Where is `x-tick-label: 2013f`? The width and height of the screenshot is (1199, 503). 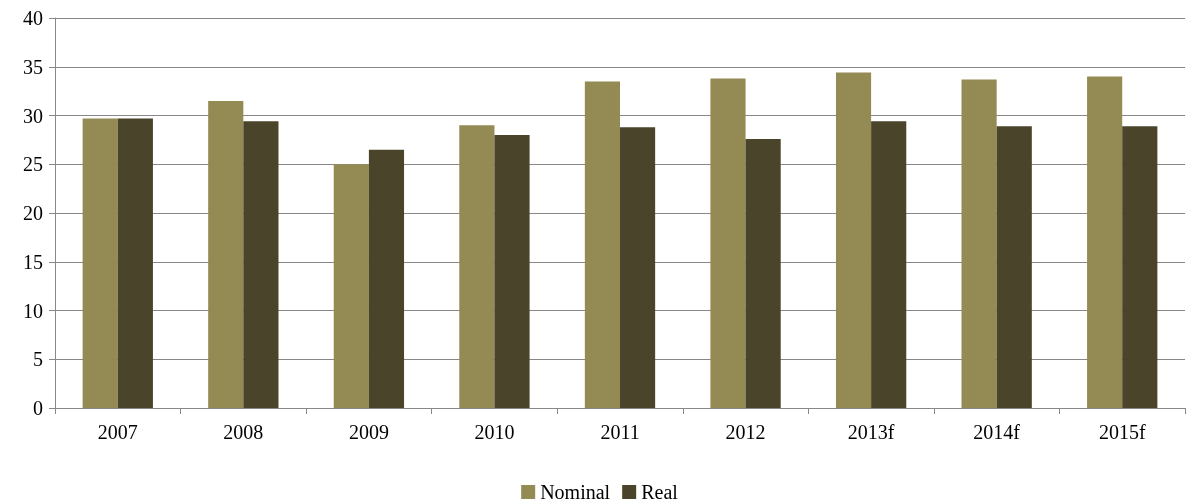 x-tick-label: 2013f is located at coordinates (871, 432).